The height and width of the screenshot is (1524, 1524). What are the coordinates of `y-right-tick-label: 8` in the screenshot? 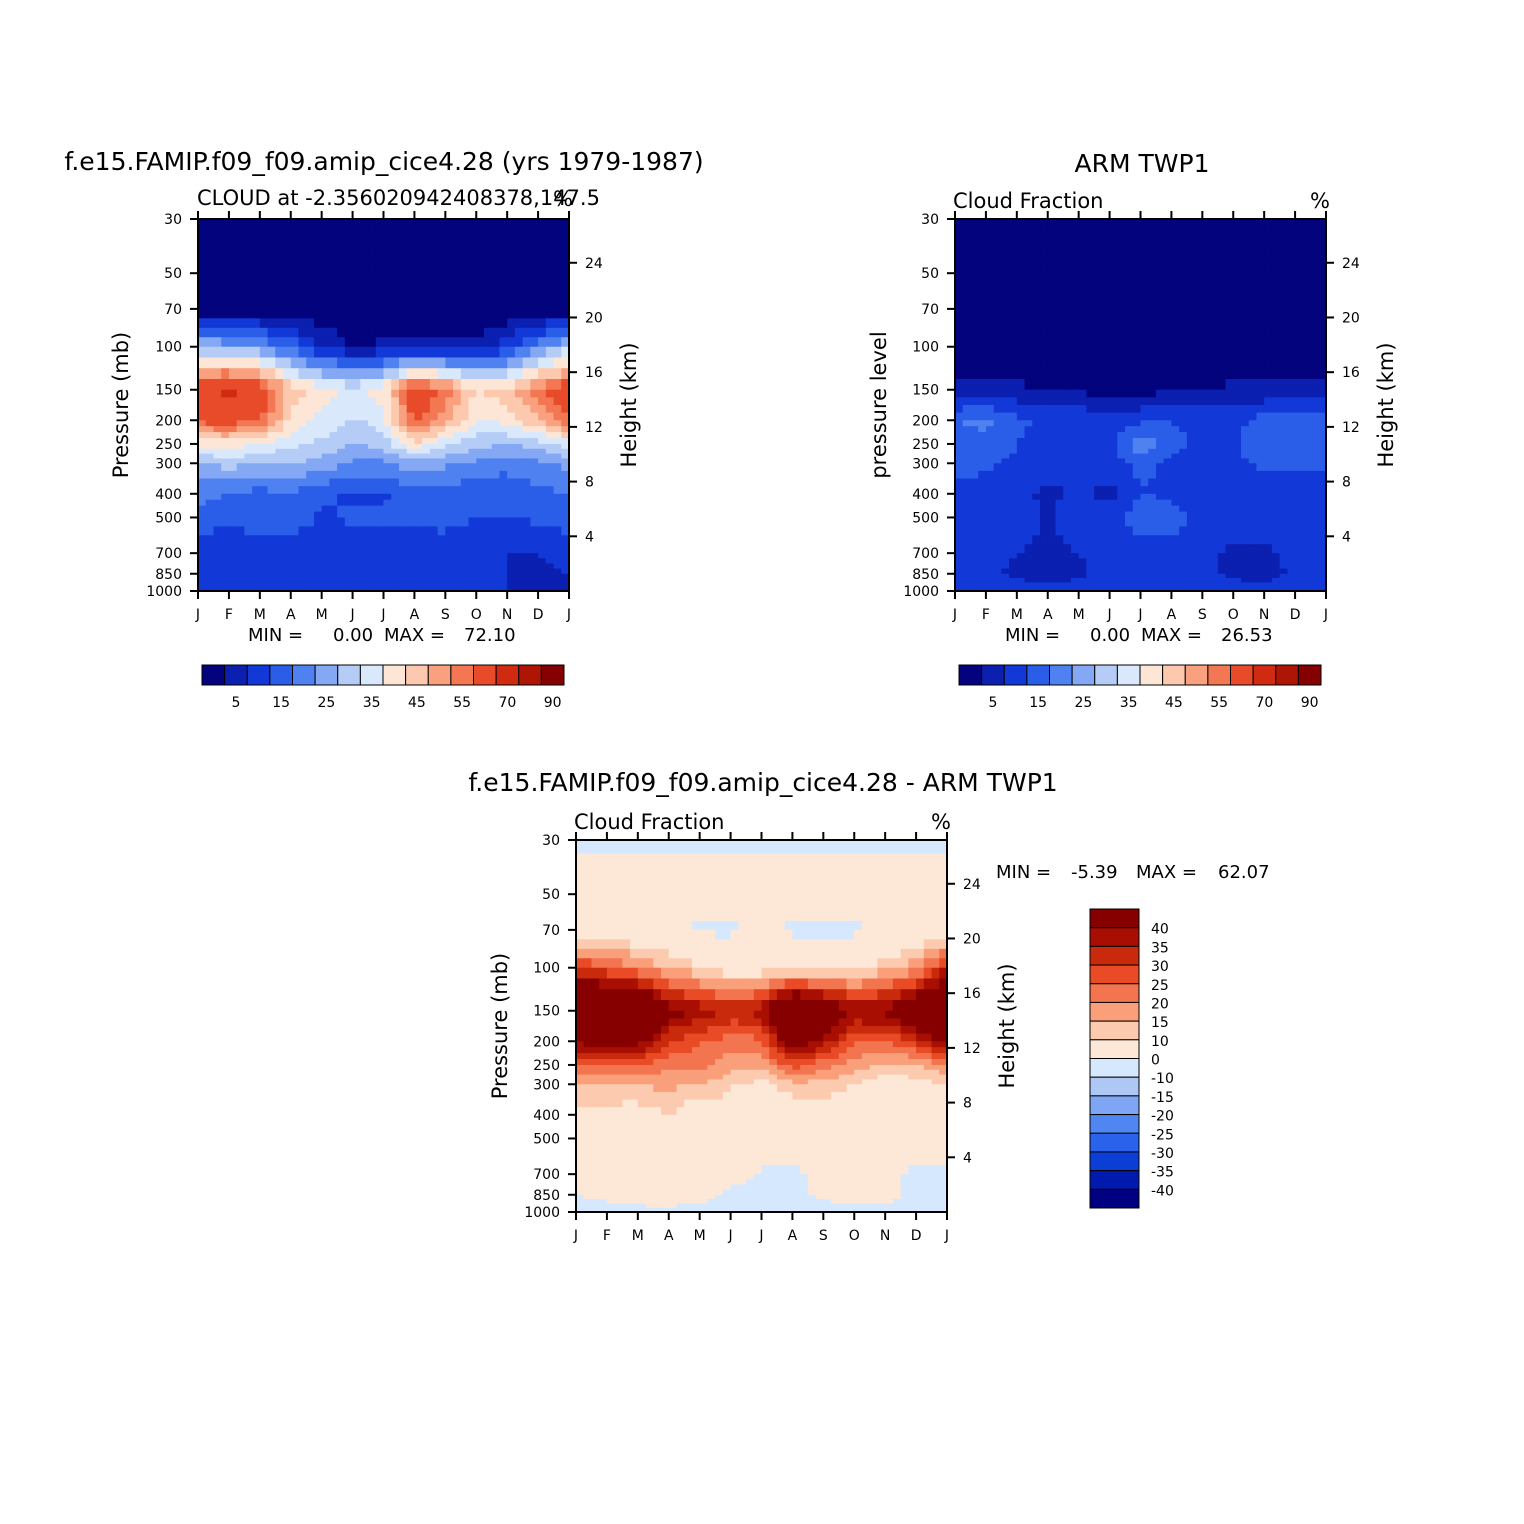 It's located at (589, 483).